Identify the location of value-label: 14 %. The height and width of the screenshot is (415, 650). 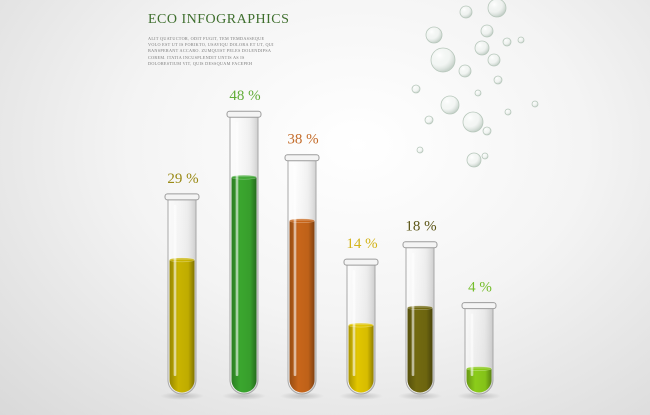
(361, 244).